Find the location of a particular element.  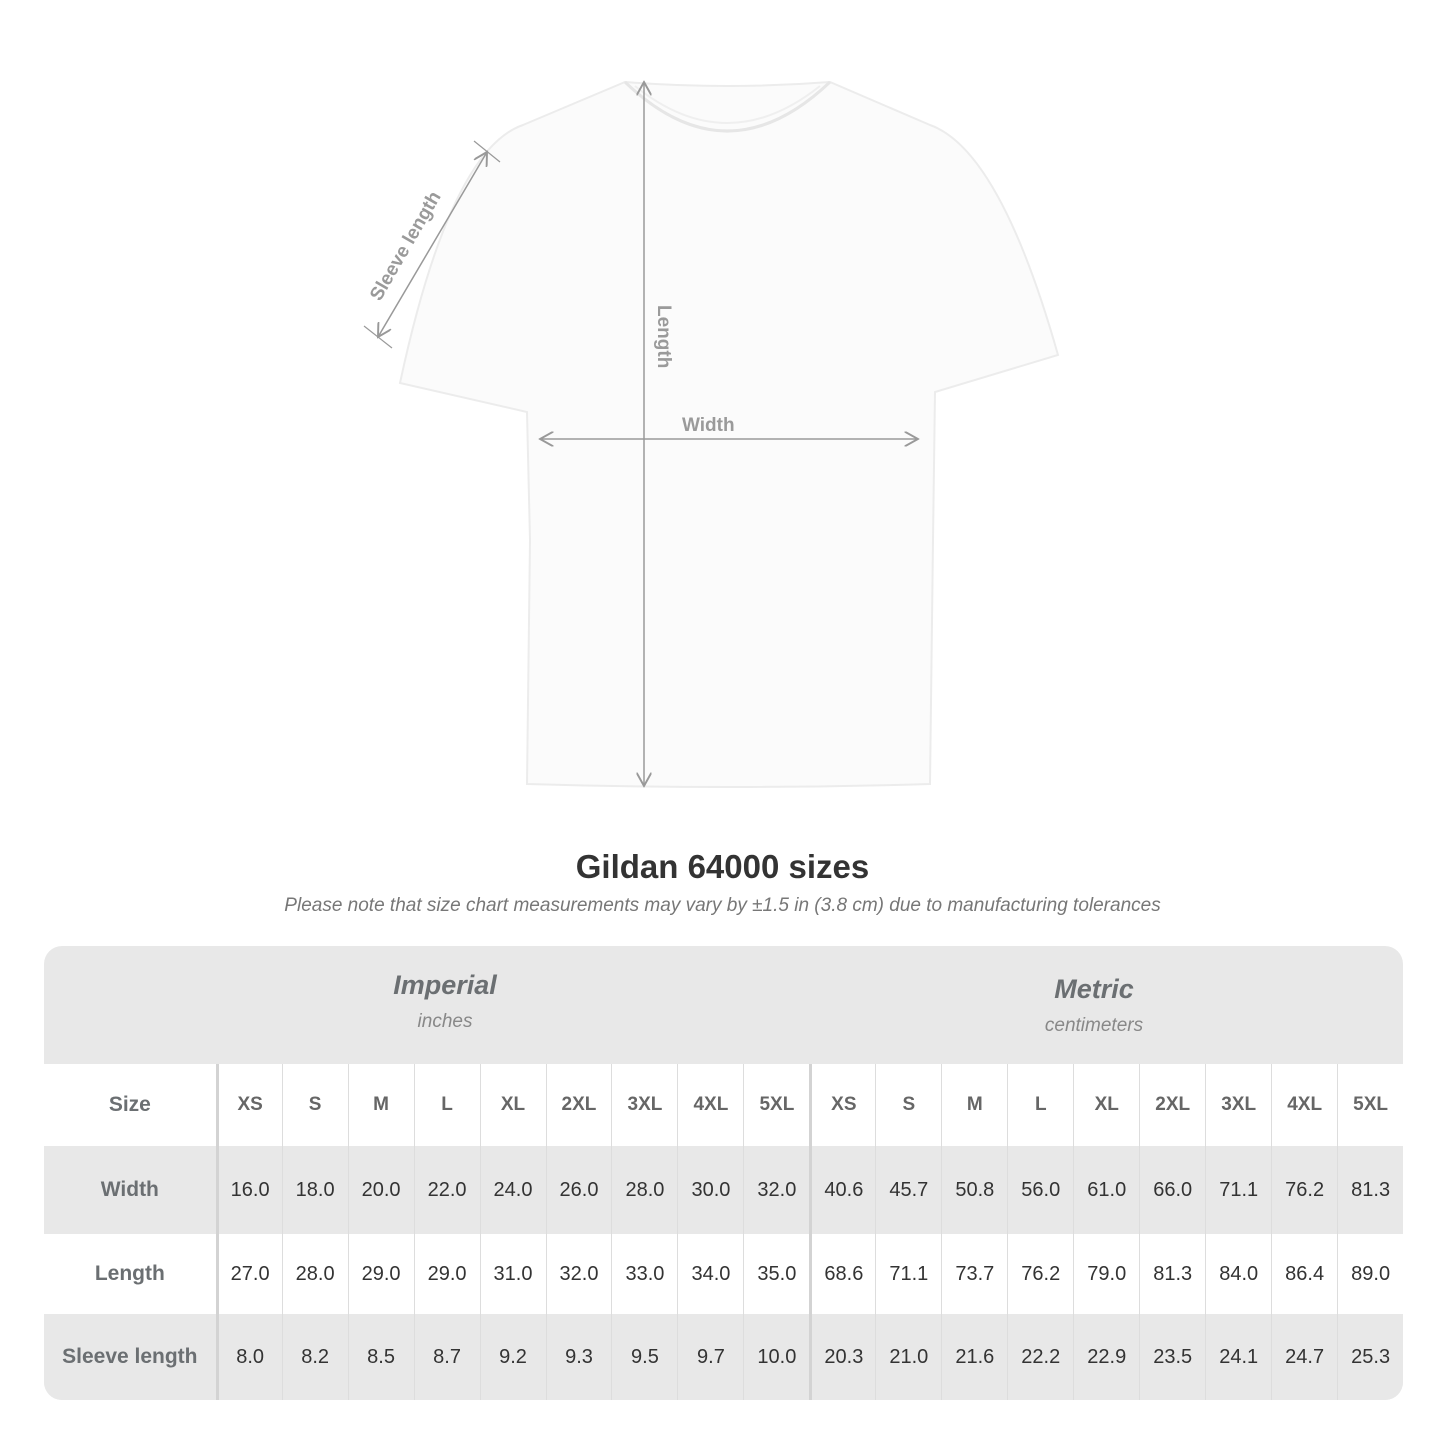

table-cell: 30.0 is located at coordinates (710, 1190).